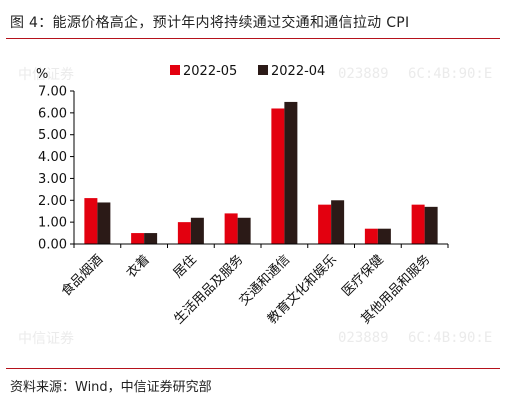 The image size is (506, 409). What do you see at coordinates (450, 74) in the screenshot?
I see `watermark-mac: 6C:4B:90:E` at bounding box center [450, 74].